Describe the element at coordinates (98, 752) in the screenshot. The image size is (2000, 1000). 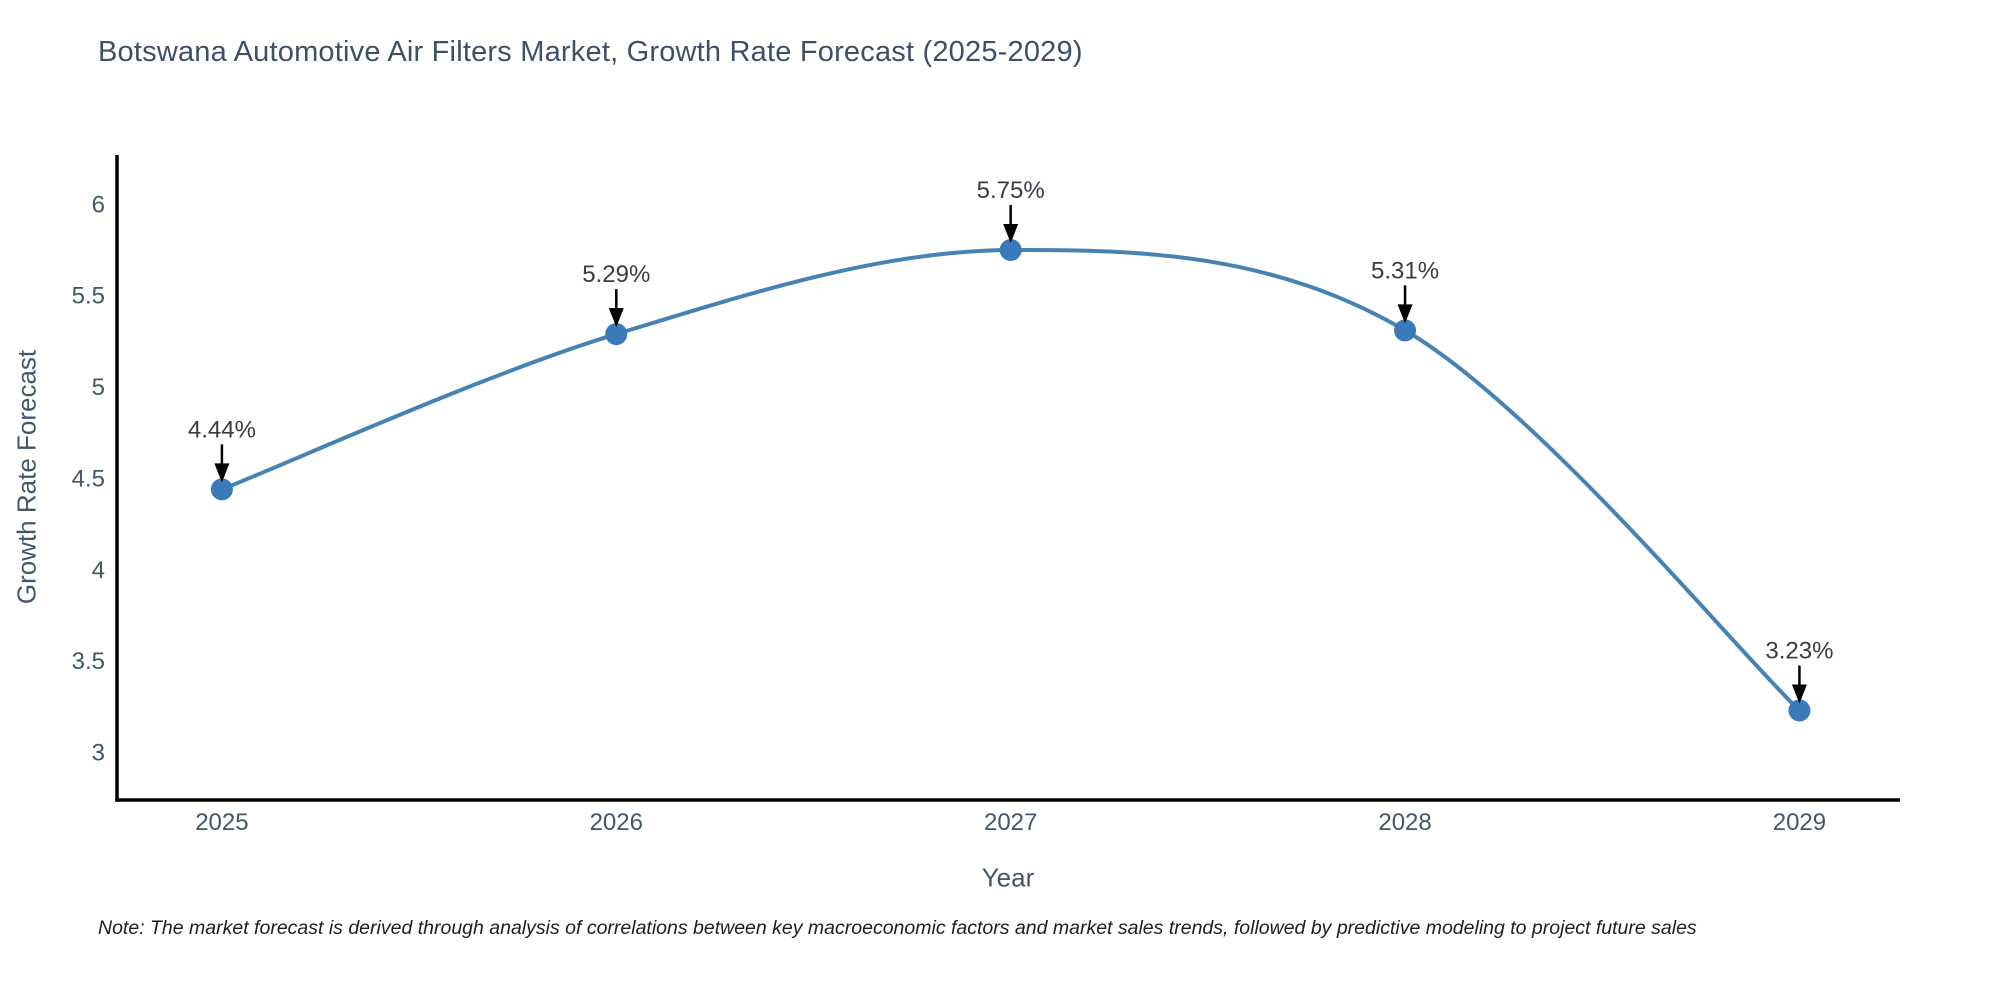
I see `y-tick-label: 3` at that location.